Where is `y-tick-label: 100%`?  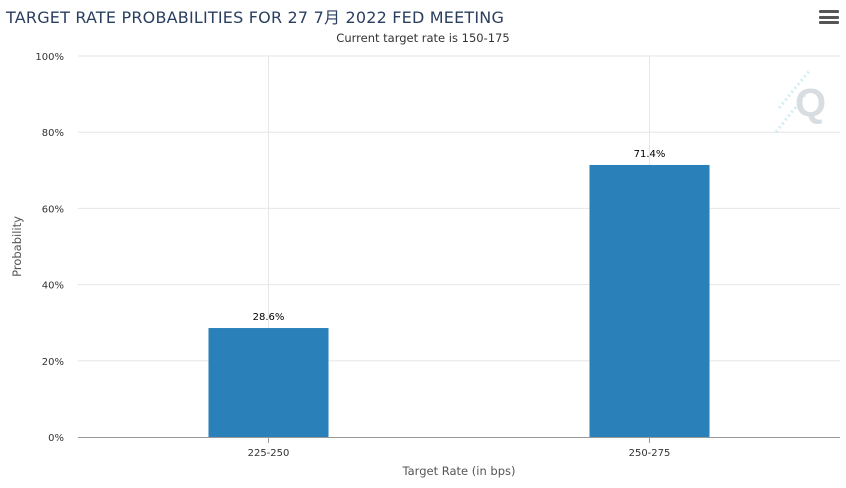 y-tick-label: 100% is located at coordinates (49, 57).